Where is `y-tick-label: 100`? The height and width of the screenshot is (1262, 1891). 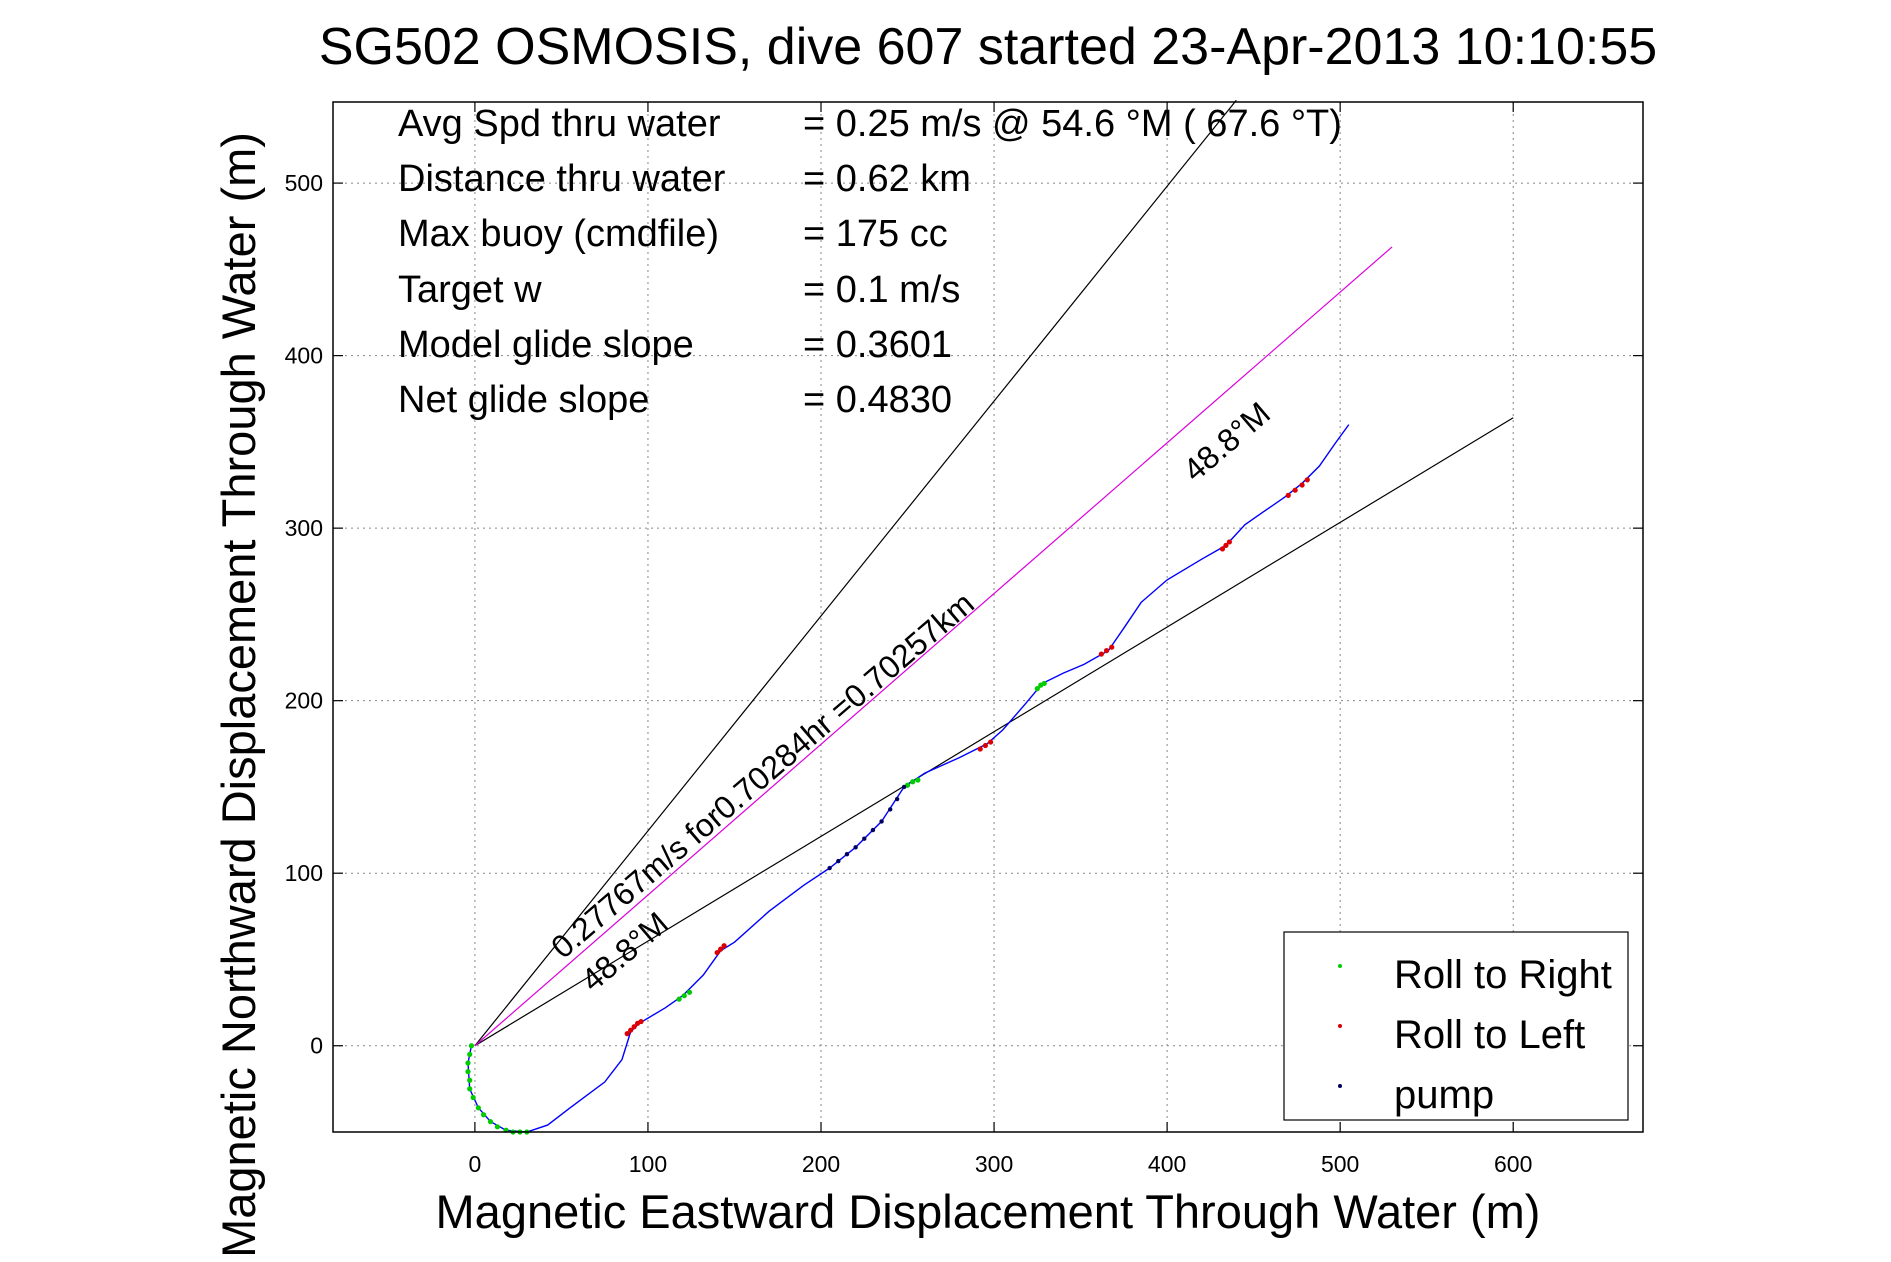 y-tick-label: 100 is located at coordinates (304, 873).